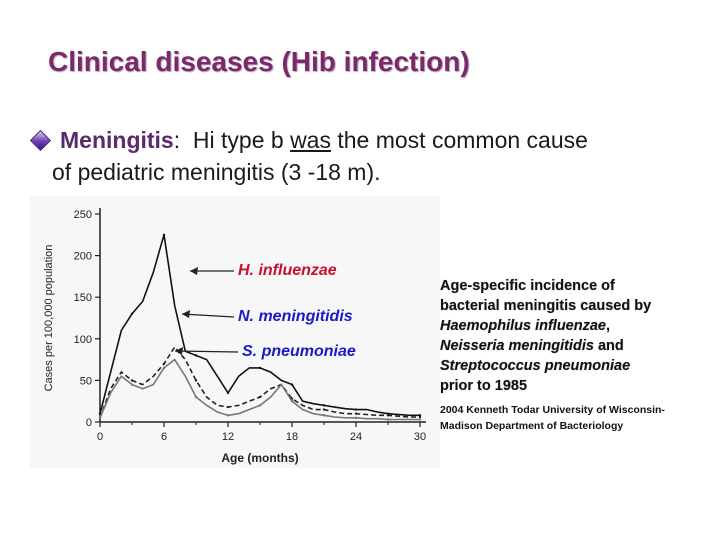  I want to click on y-tick-label: 250, so click(83, 215).